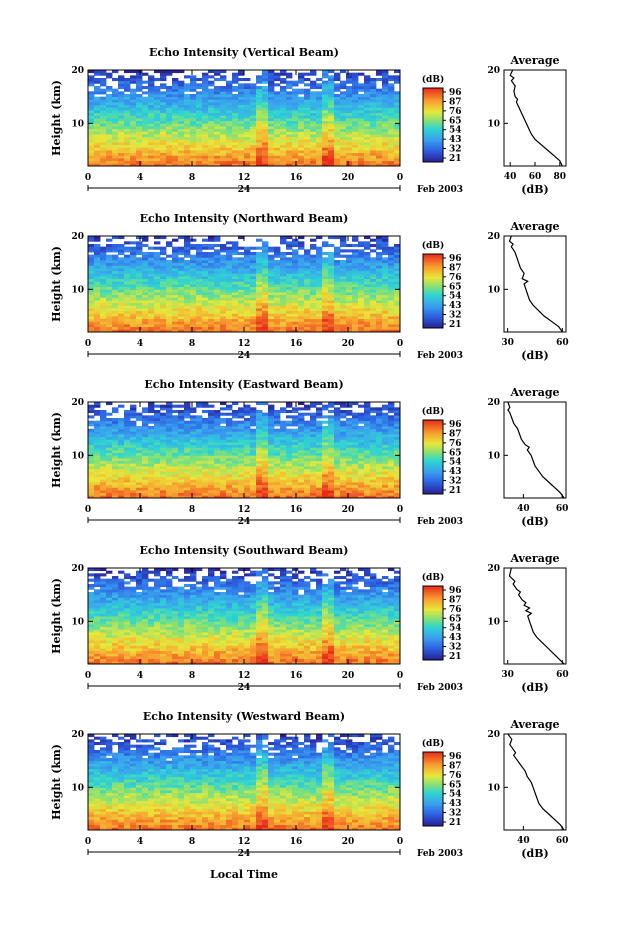  I want to click on date-day-label: 24, so click(244, 190).